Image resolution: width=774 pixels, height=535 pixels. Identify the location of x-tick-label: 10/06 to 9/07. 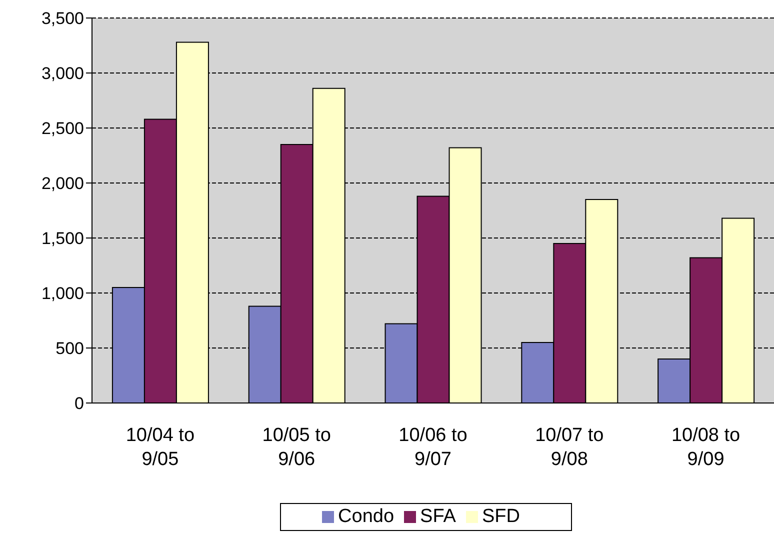
(433, 447).